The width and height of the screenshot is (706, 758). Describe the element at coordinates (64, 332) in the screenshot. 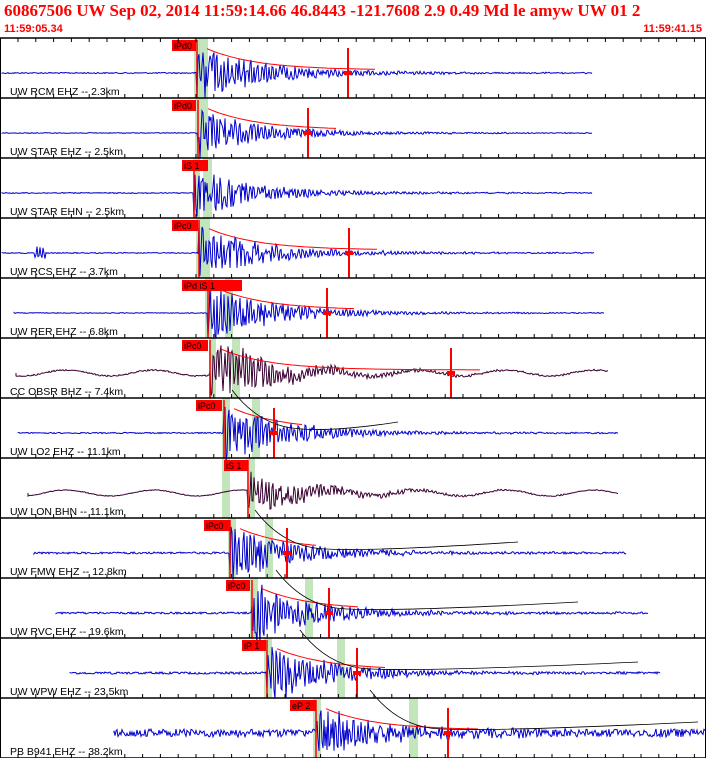

I see `station-label-5: UW RER EHZ -- 6.8km` at that location.